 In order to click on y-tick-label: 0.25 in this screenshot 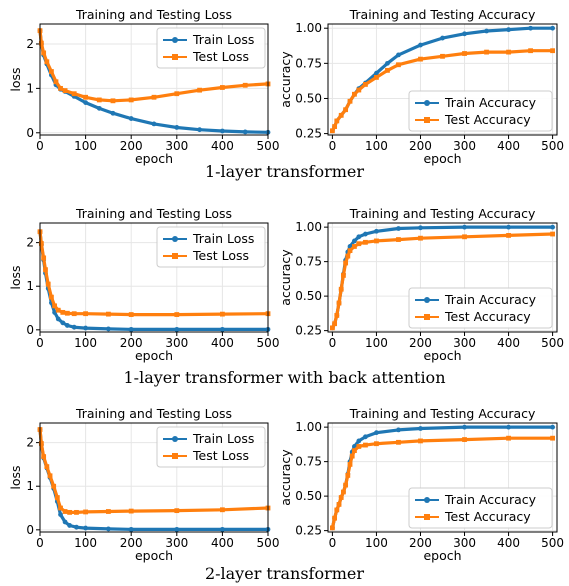, I will do `click(308, 134)`.